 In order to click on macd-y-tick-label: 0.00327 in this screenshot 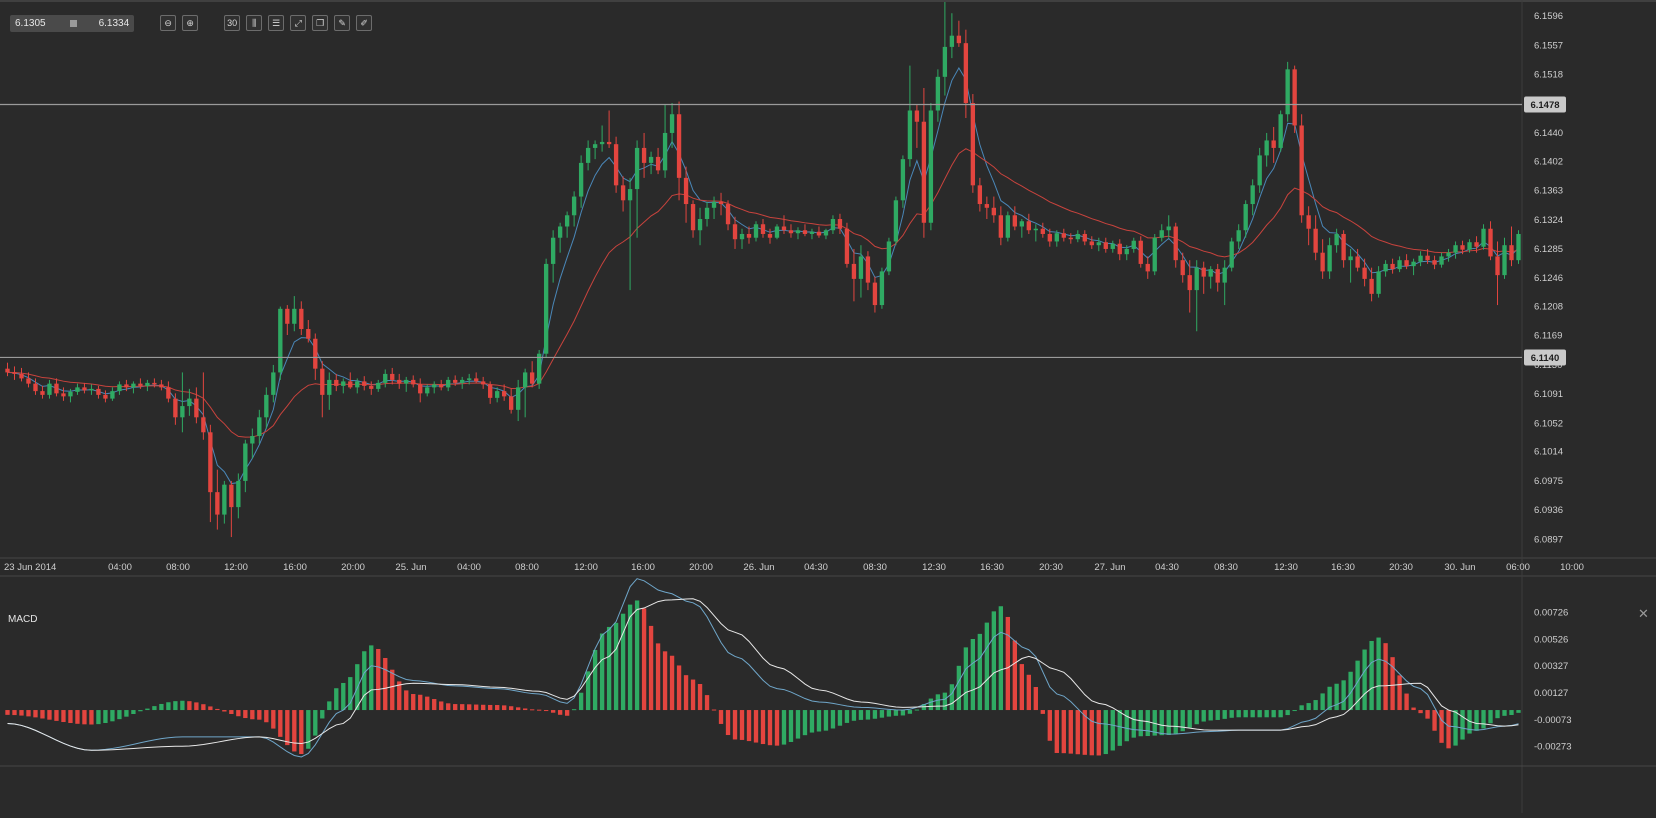, I will do `click(1551, 666)`.